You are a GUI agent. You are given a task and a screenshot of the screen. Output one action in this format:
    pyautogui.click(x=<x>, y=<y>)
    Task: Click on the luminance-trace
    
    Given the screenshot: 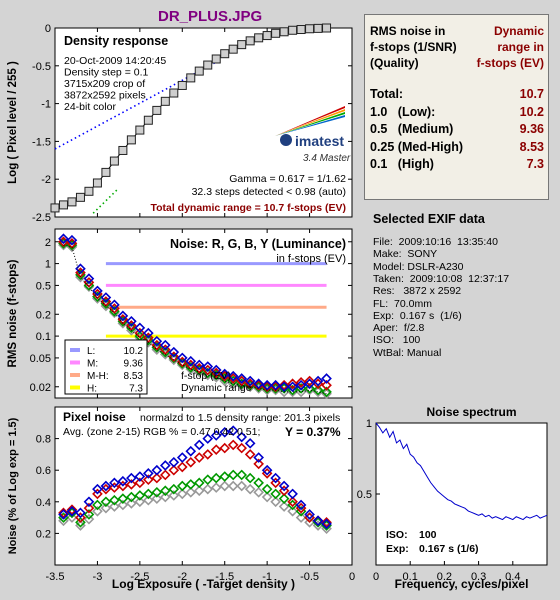 What is the action you would take?
    pyautogui.click(x=195, y=319)
    